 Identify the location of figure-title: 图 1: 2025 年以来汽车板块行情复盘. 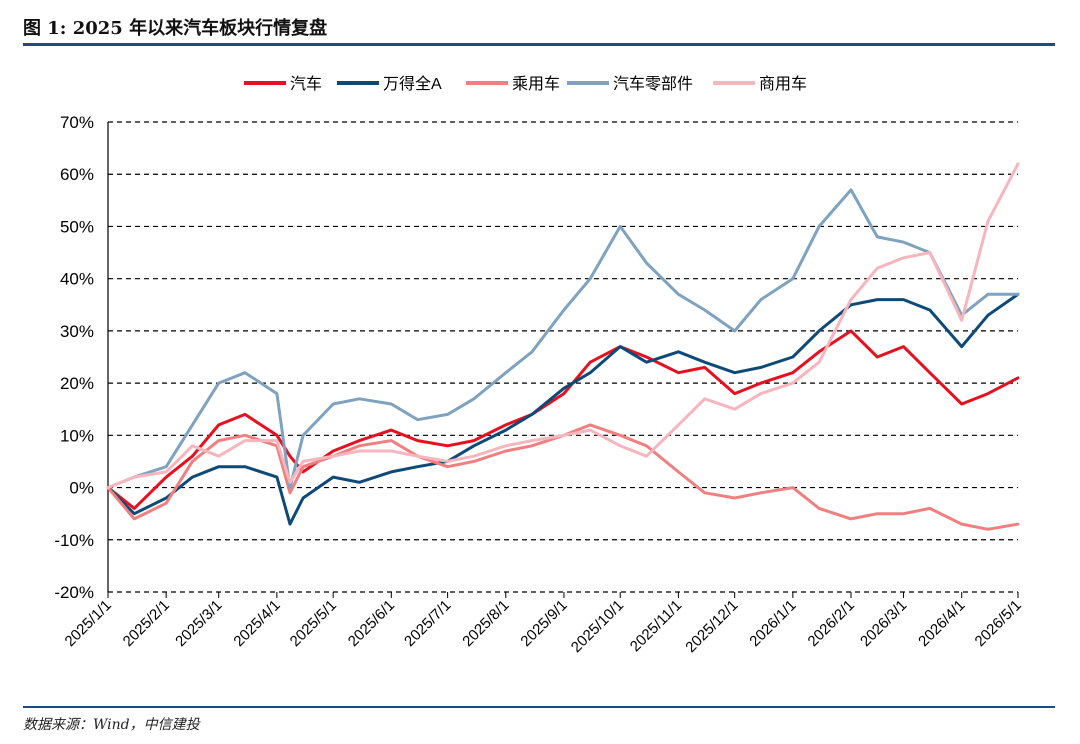
(175, 28).